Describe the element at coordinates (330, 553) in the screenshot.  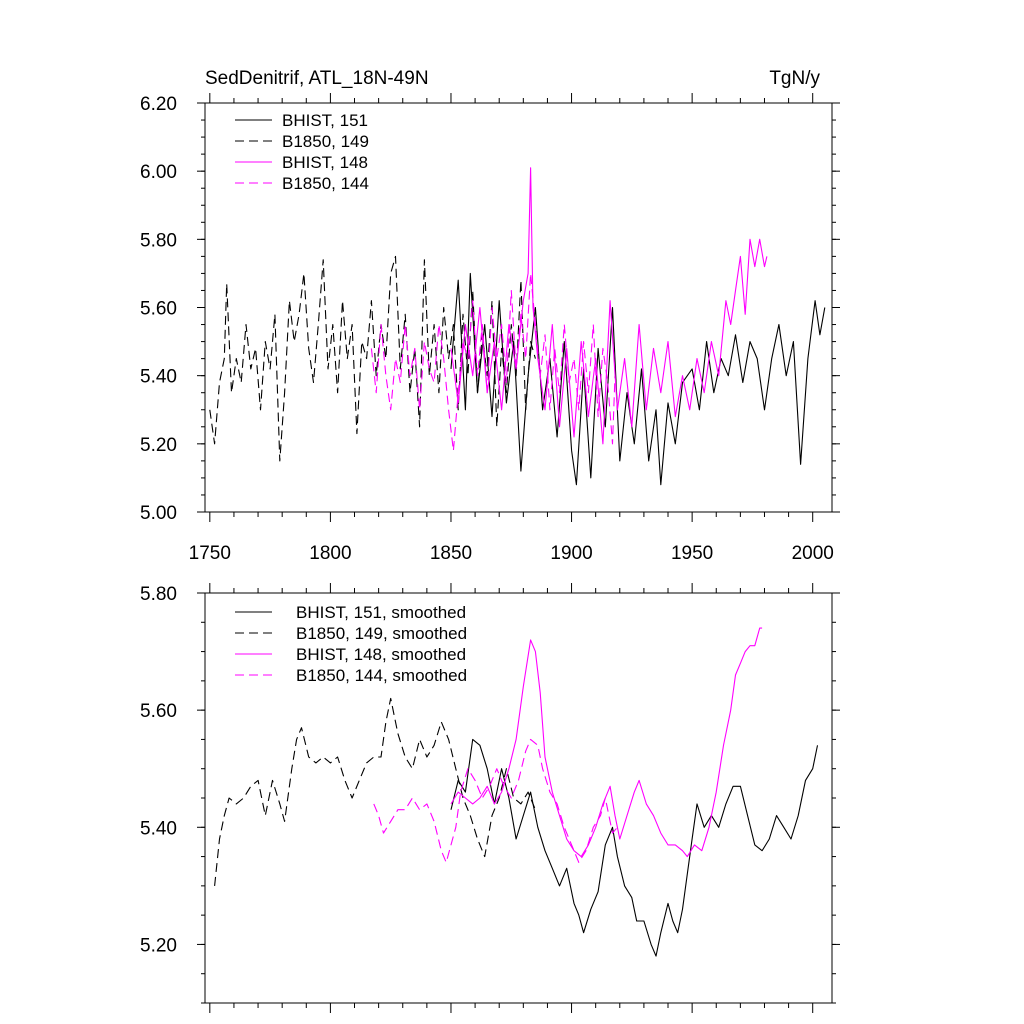
I see `x-tick-label: 1800` at that location.